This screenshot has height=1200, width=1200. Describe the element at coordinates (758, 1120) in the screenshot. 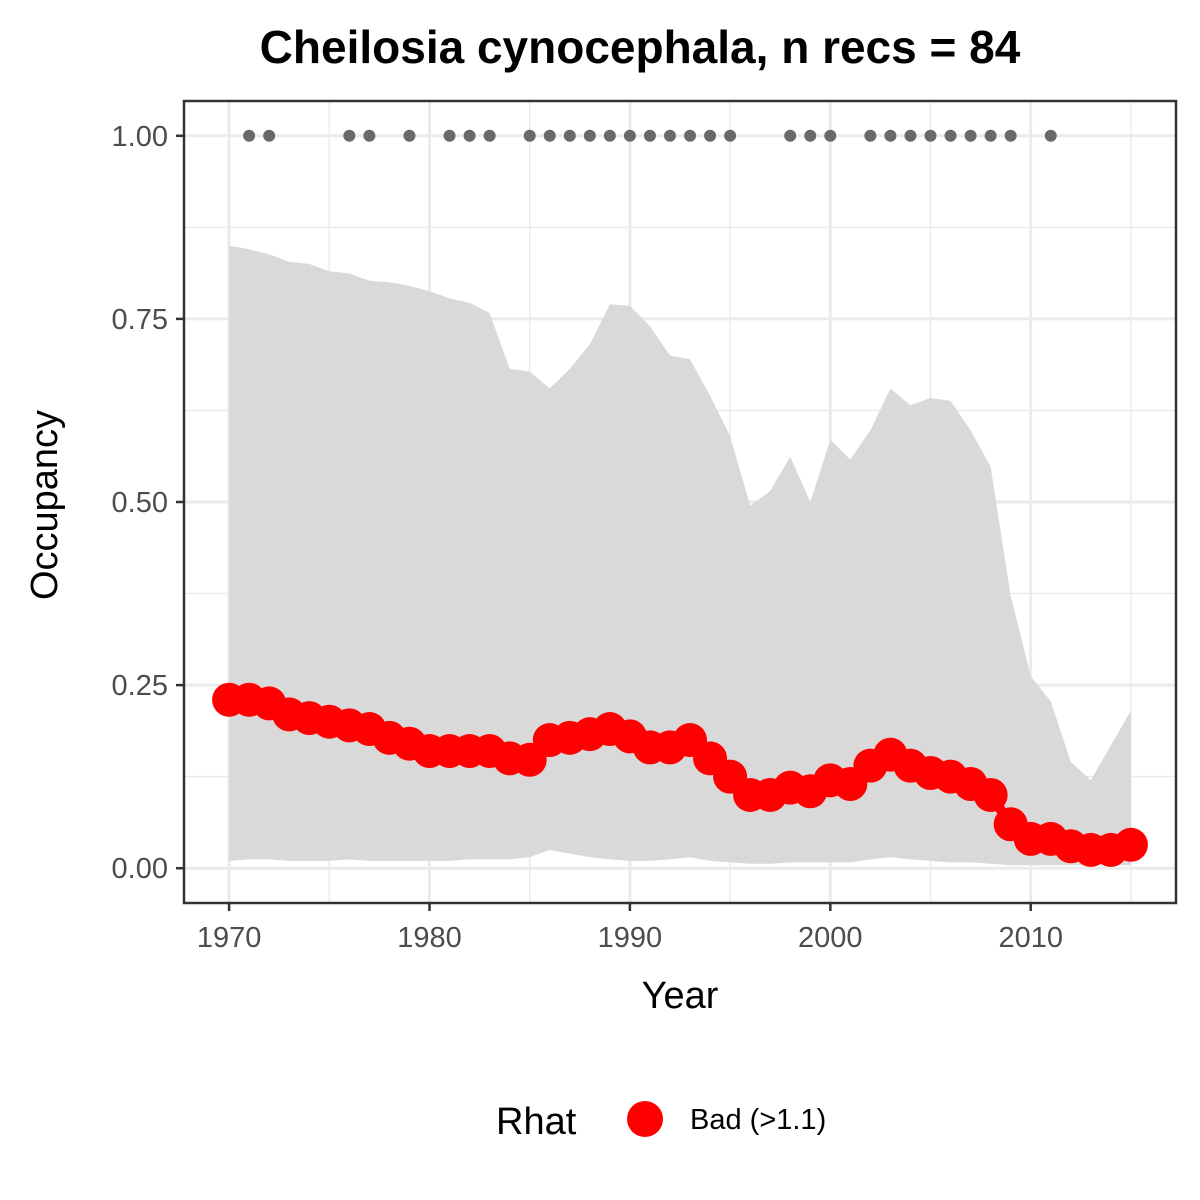

I see `legend-label-bad: Bad (>1.1)` at that location.